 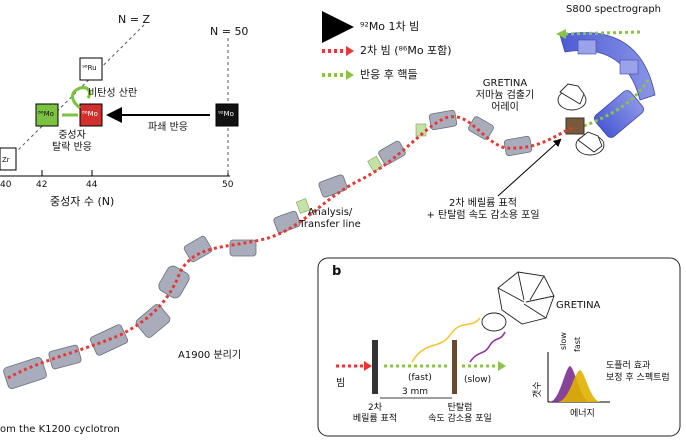 I want to click on be-target-label-1: 2차, so click(x=374, y=408).